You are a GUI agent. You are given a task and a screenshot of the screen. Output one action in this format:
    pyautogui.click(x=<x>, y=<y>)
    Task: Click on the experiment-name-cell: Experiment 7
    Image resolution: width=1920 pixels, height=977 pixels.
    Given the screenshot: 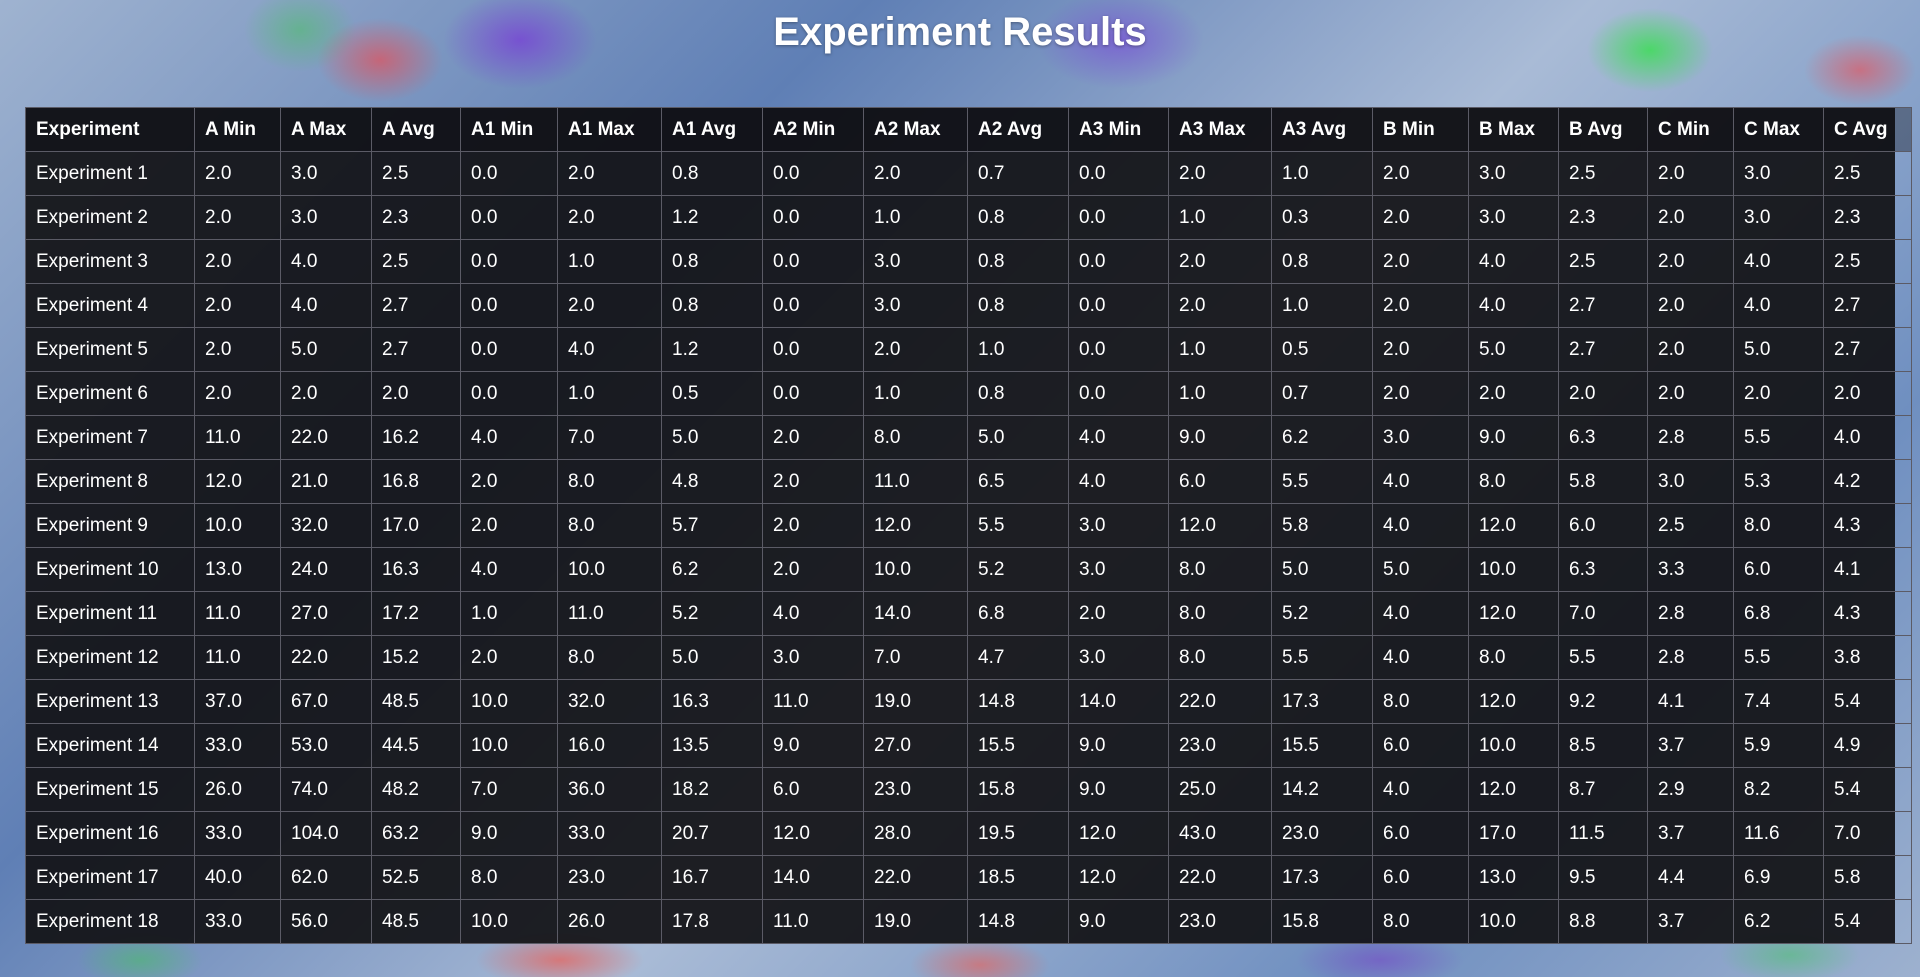 What is the action you would take?
    pyautogui.click(x=110, y=437)
    